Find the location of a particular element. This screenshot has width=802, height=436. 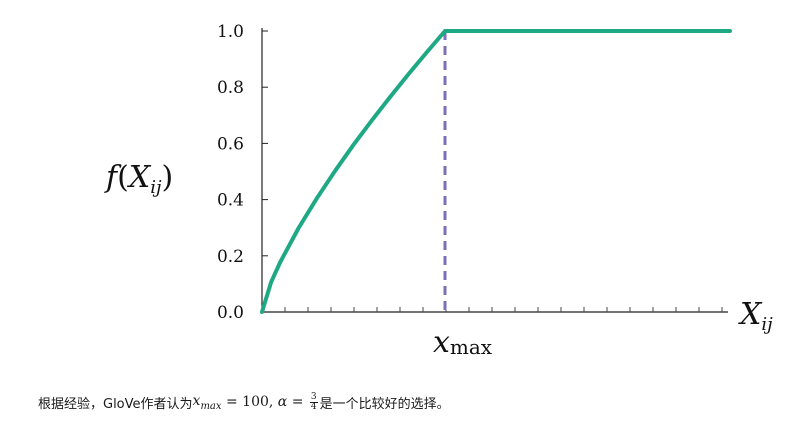

caption-eq: = is located at coordinates (297, 402).